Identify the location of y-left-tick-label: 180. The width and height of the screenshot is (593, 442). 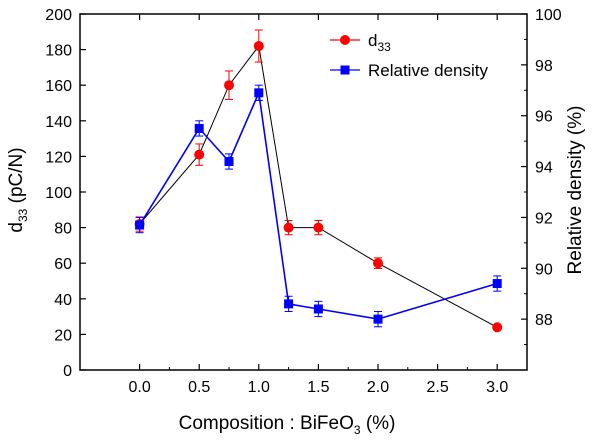
(58, 51).